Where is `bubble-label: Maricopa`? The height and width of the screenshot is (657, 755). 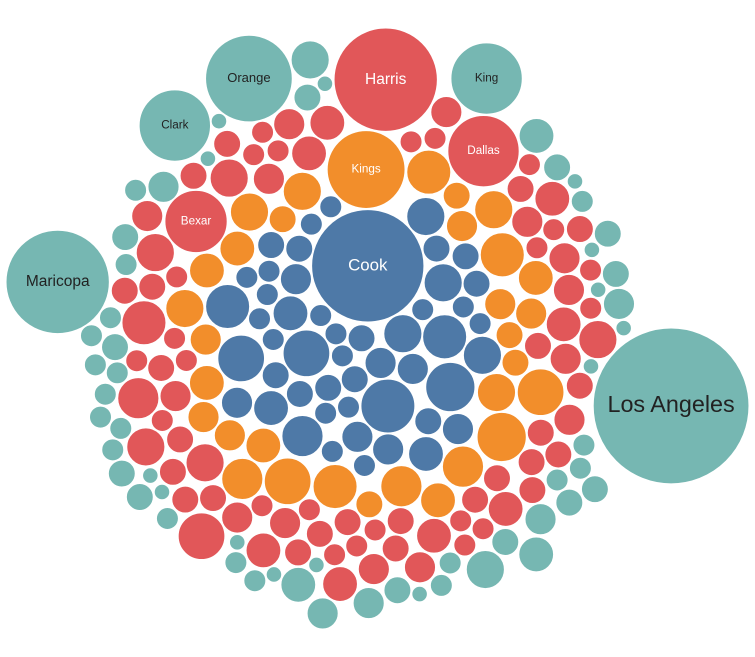 bubble-label: Maricopa is located at coordinates (58, 281).